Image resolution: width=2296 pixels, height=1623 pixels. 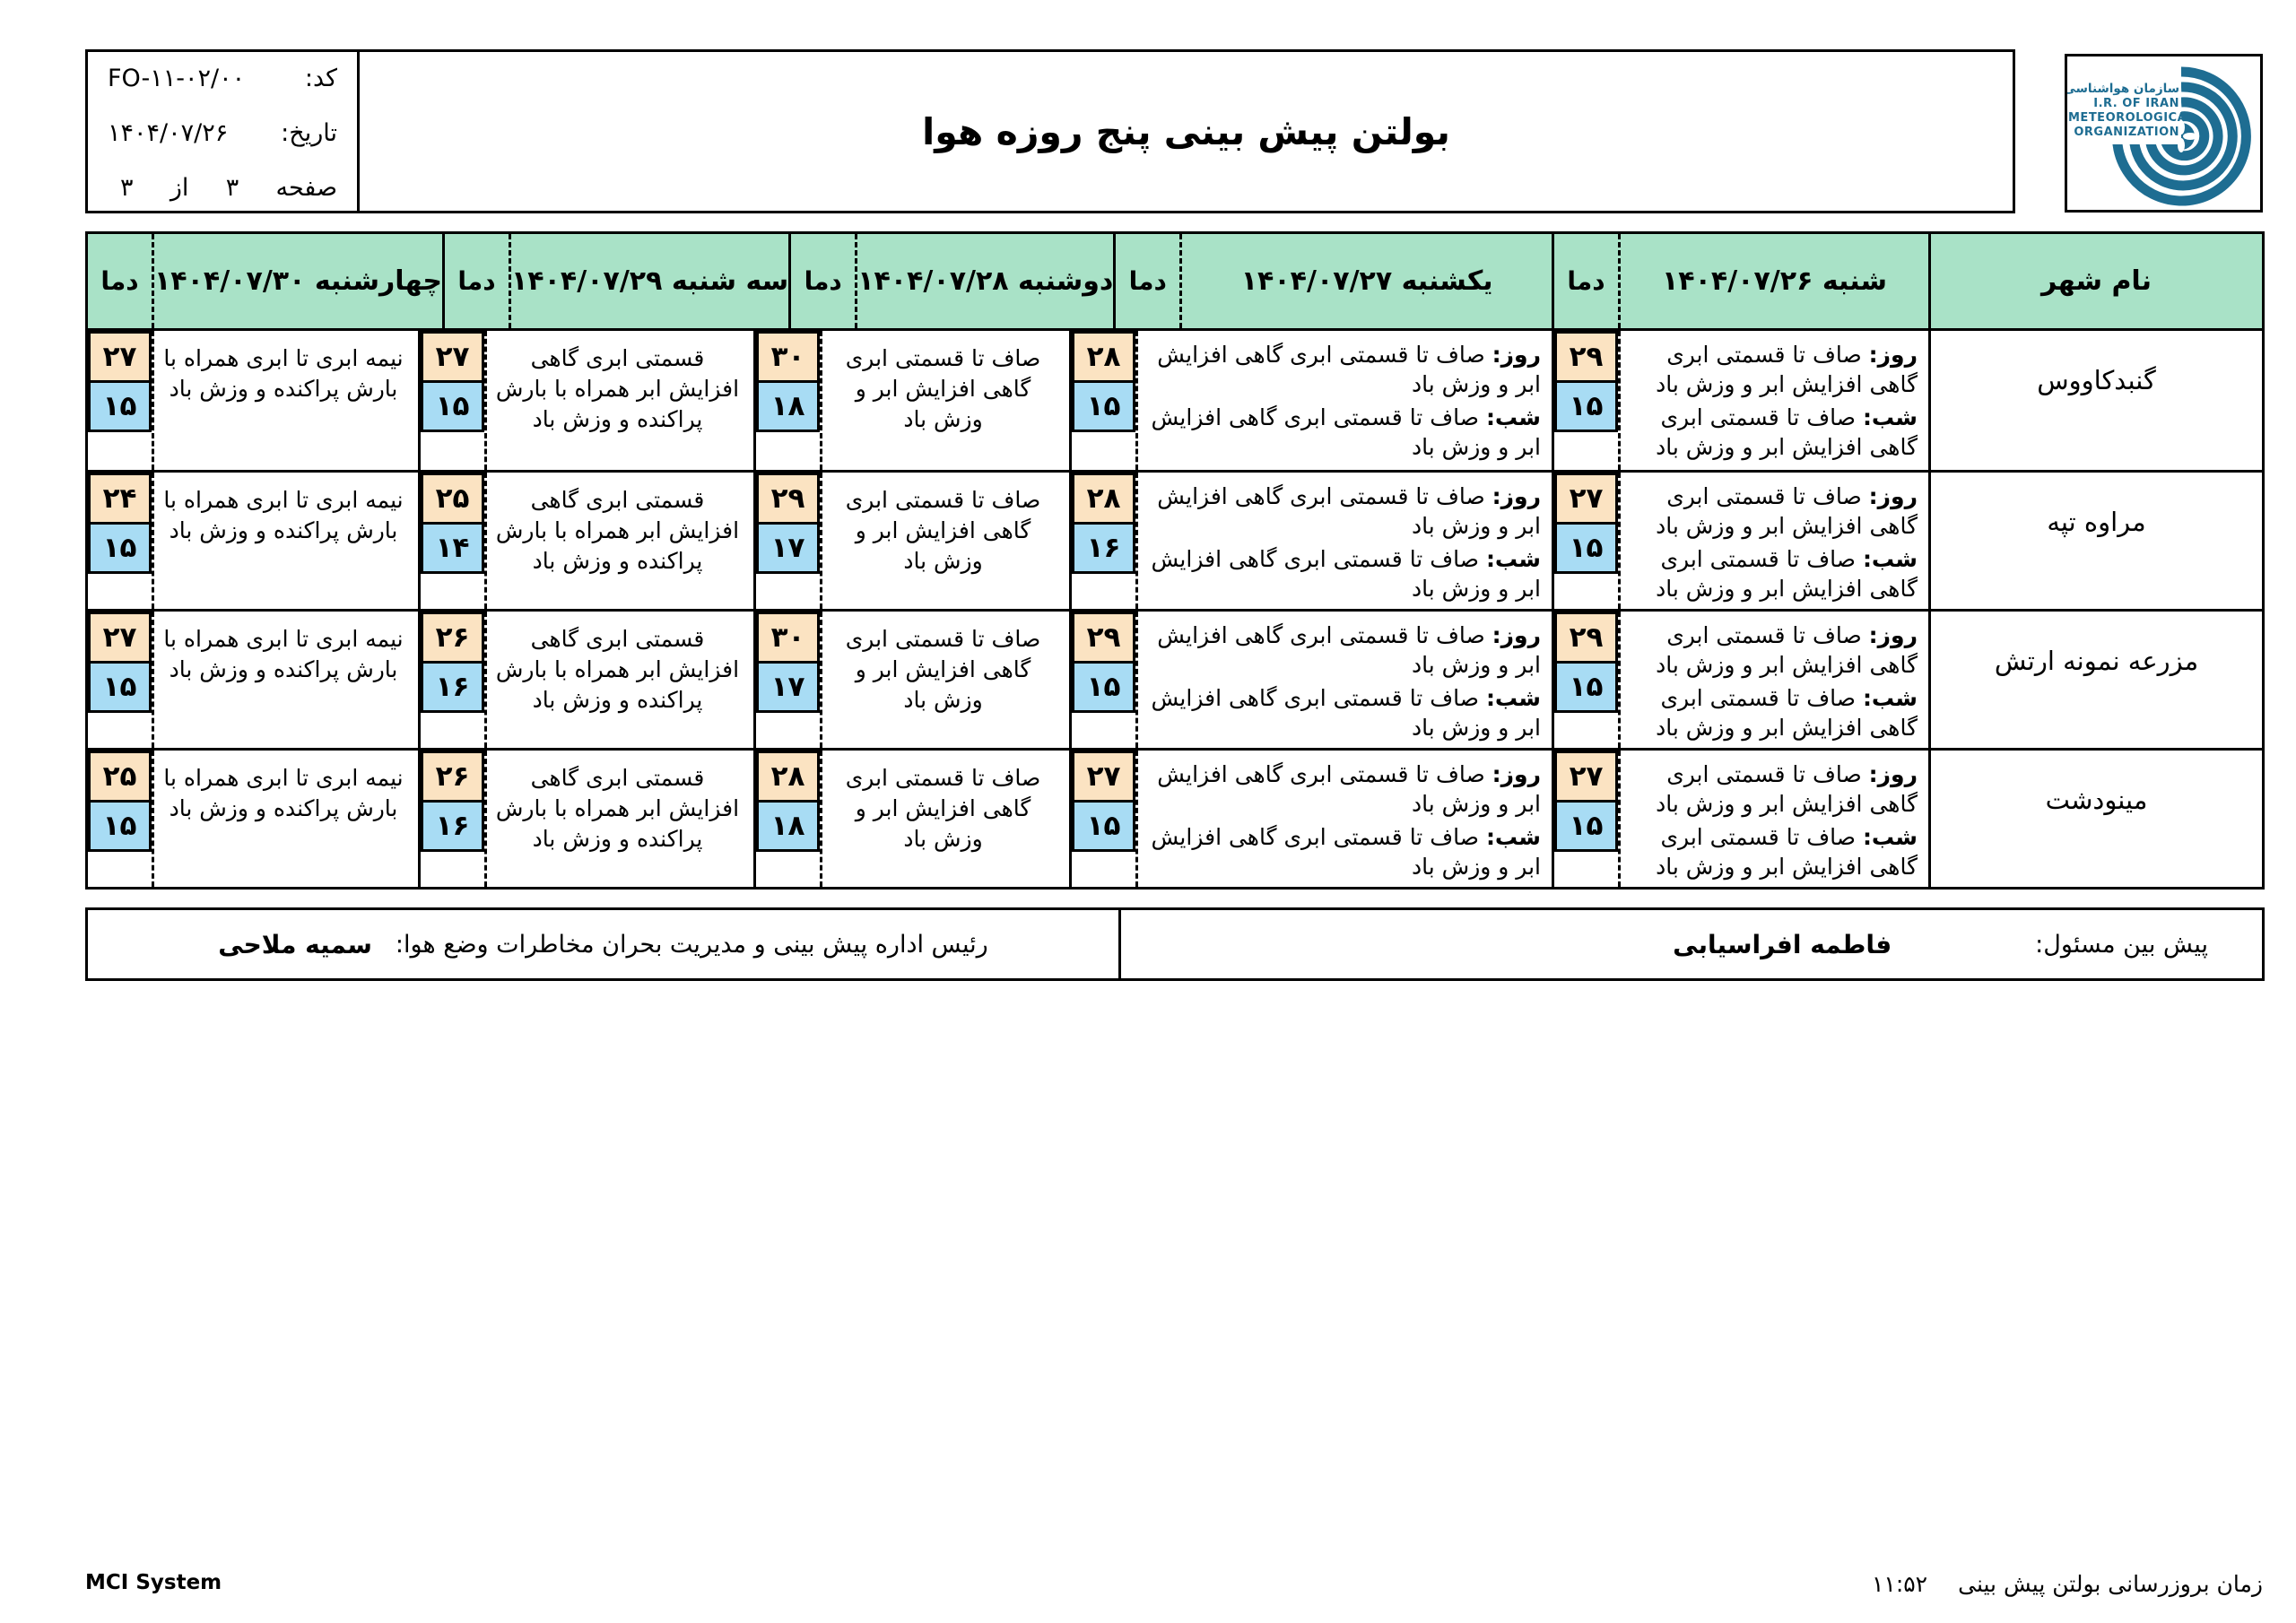 What do you see at coordinates (1899, 1584) in the screenshot?
I see `update-time-value: ۱۱:۵۲` at bounding box center [1899, 1584].